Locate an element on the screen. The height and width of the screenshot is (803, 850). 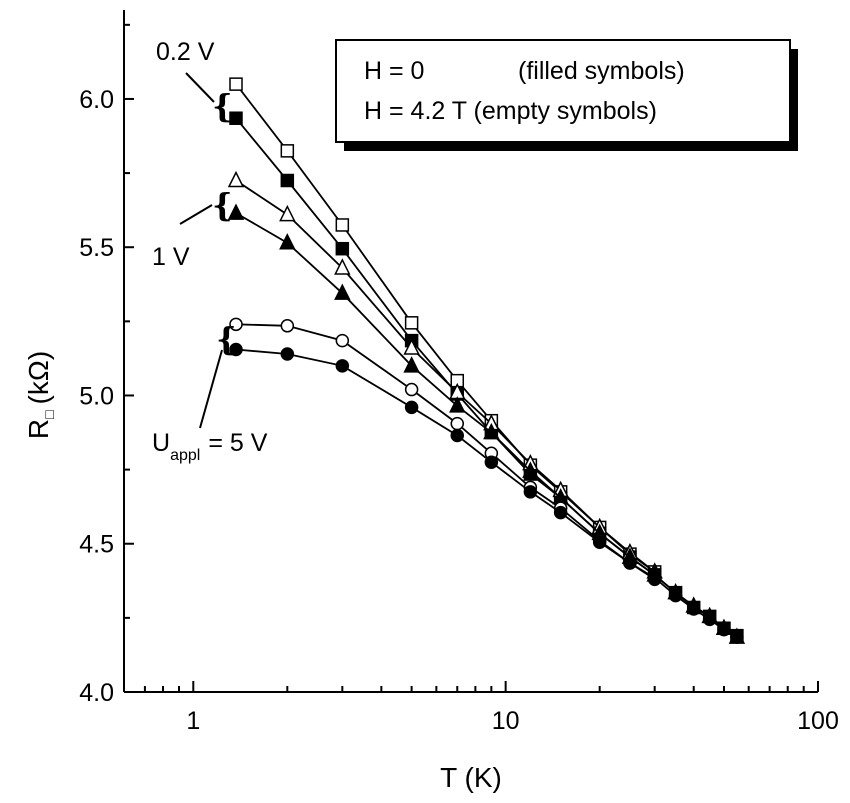
annotation-u-rest: = 5 V is located at coordinates (237, 443).